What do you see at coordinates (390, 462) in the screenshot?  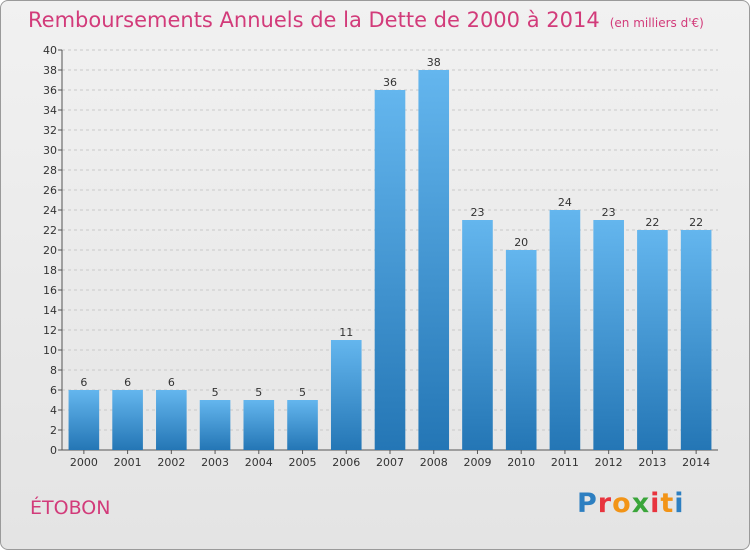 I see `x-tick-label: 2007` at bounding box center [390, 462].